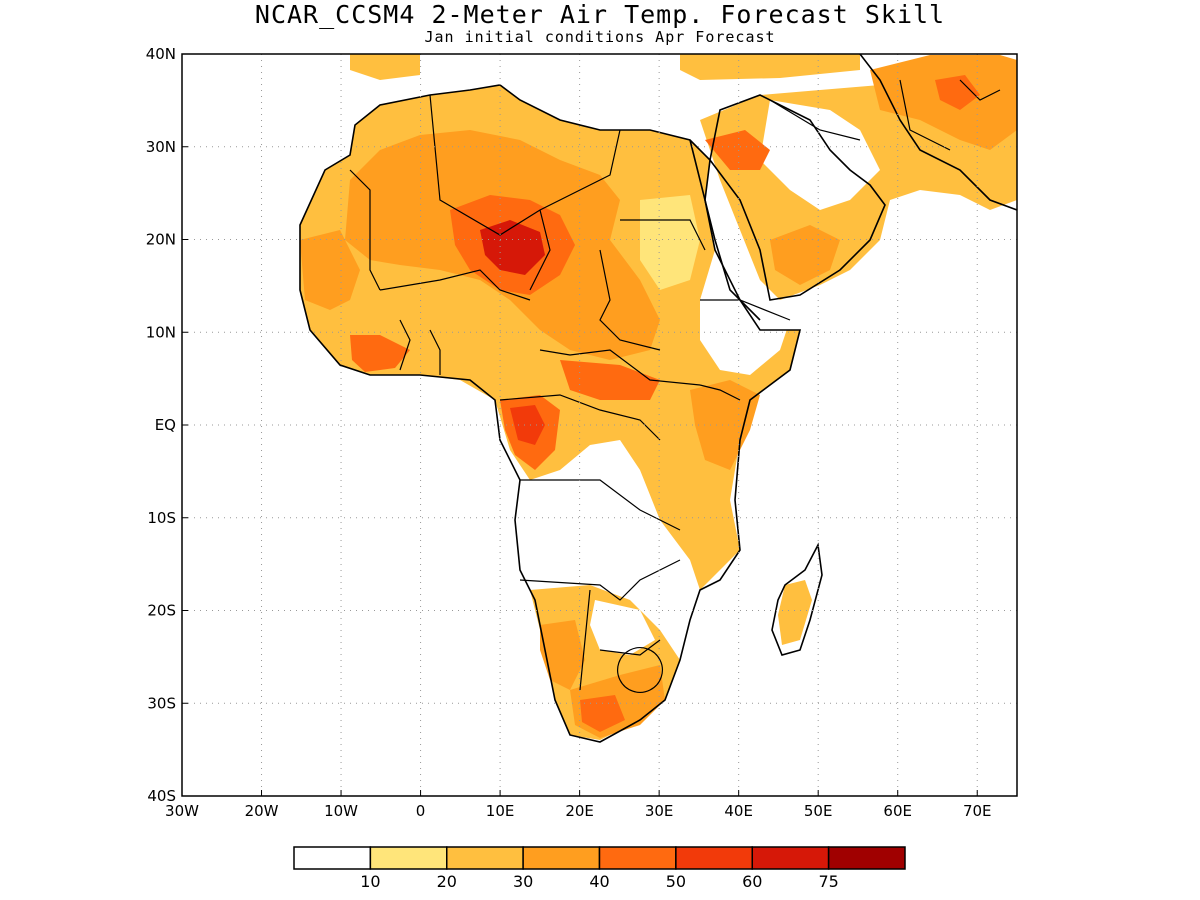 The width and height of the screenshot is (1200, 900). I want to click on skill-region-north-strip, so click(385, 67).